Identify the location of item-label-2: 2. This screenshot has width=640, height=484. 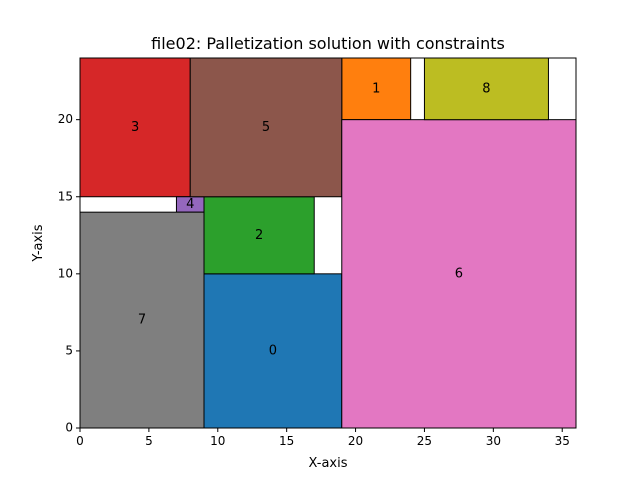
(259, 235).